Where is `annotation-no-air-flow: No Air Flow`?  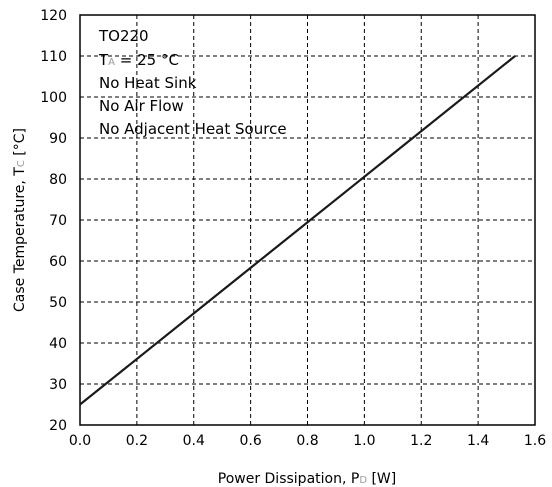 annotation-no-air-flow: No Air Flow is located at coordinates (141, 106).